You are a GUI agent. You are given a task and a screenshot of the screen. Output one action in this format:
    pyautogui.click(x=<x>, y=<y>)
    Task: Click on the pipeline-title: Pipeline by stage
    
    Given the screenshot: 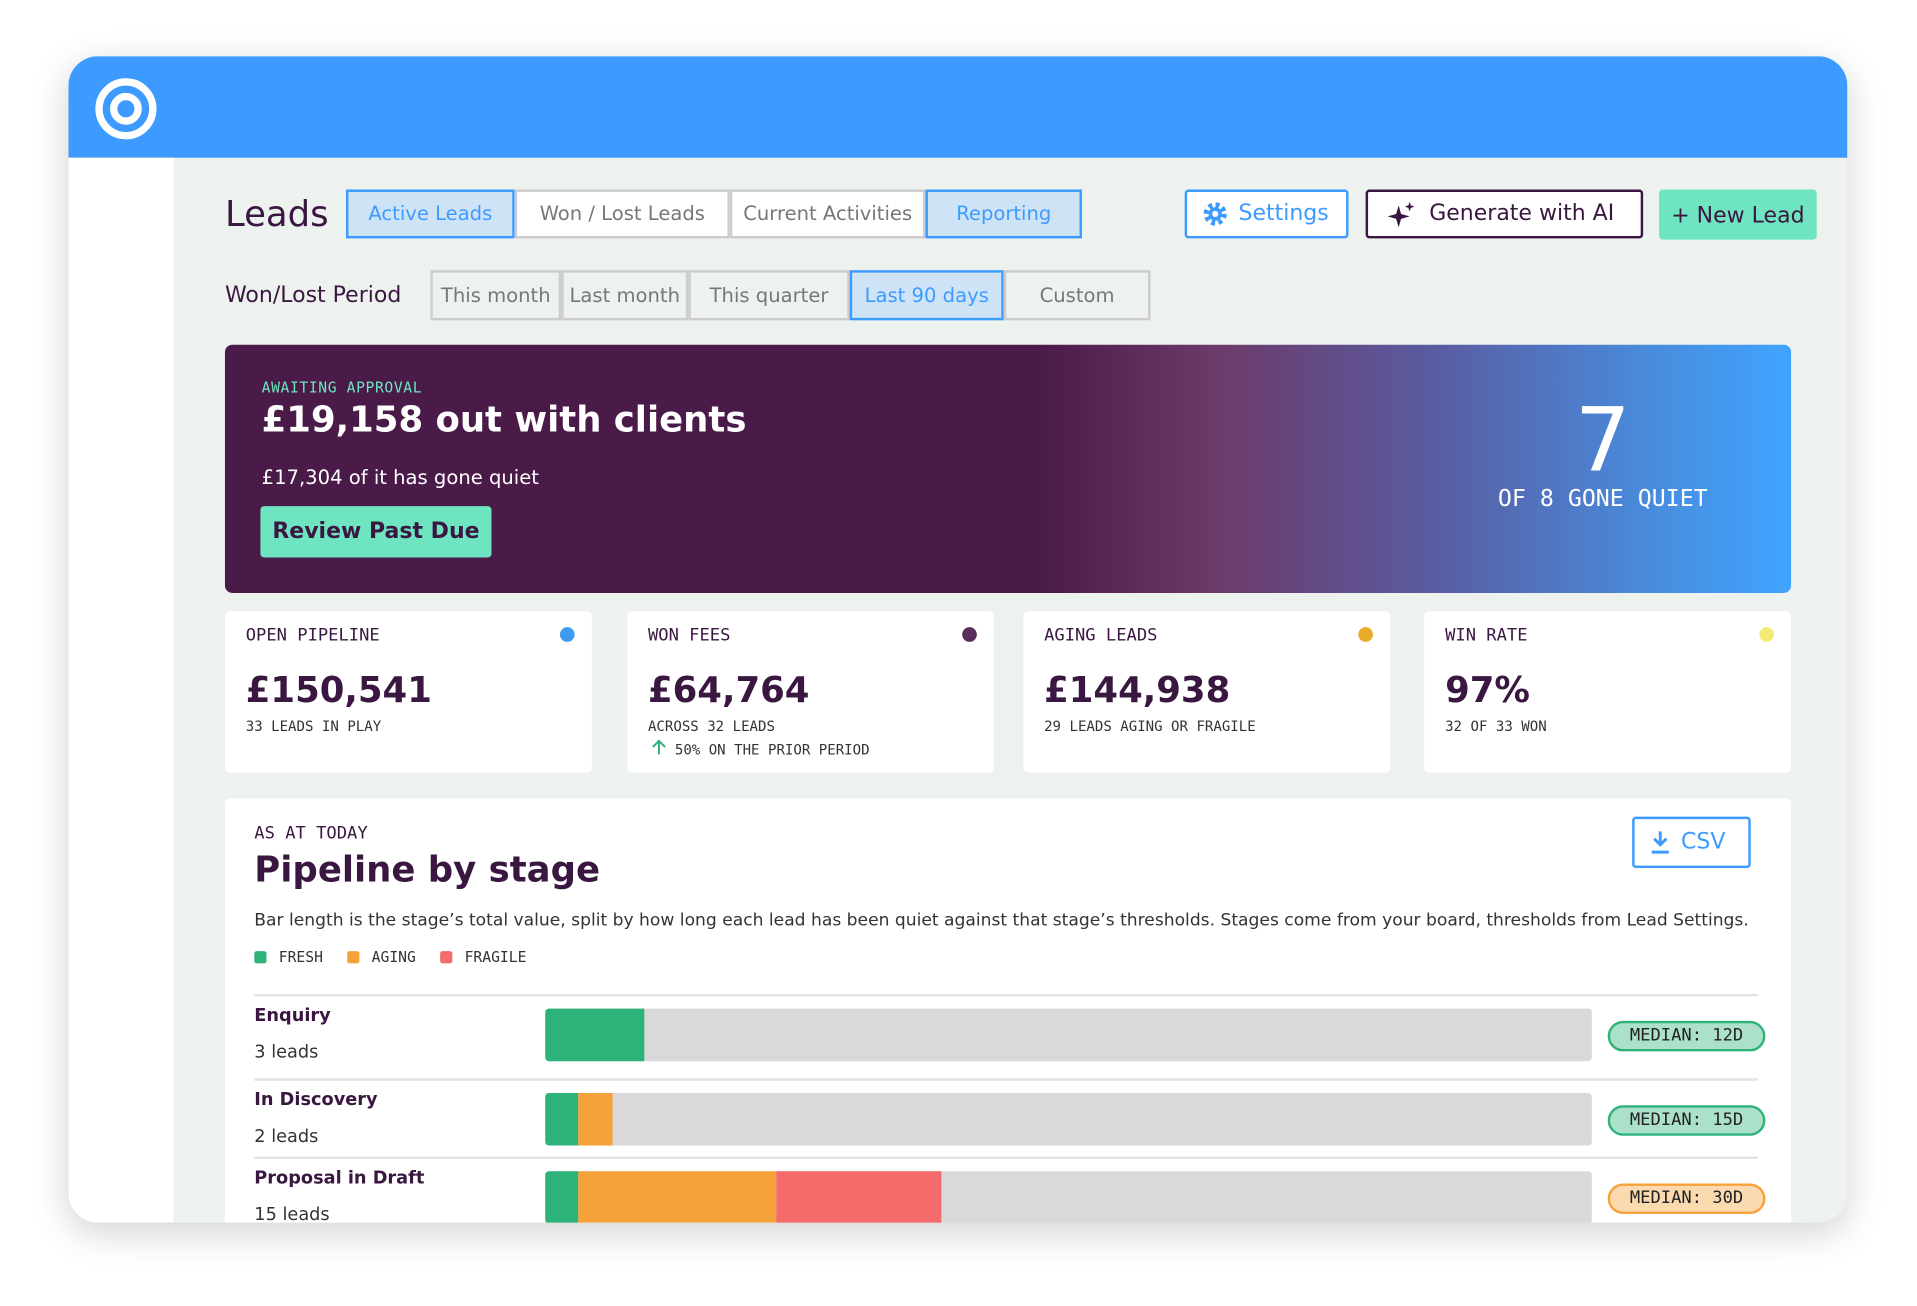 What is the action you would take?
    pyautogui.click(x=427, y=869)
    